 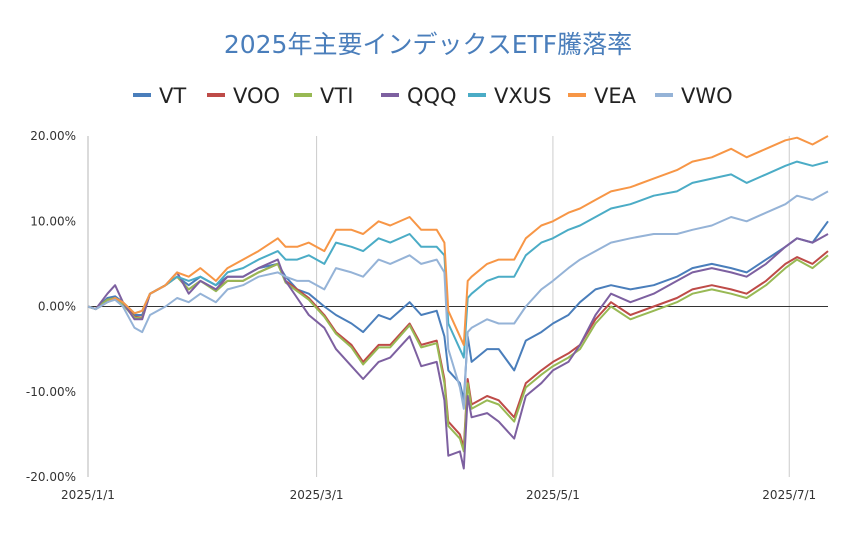 What do you see at coordinates (438, 495) in the screenshot?
I see `x-axis: 2025/1/1 2025/3/1 2025/5/1 2025/7/1` at bounding box center [438, 495].